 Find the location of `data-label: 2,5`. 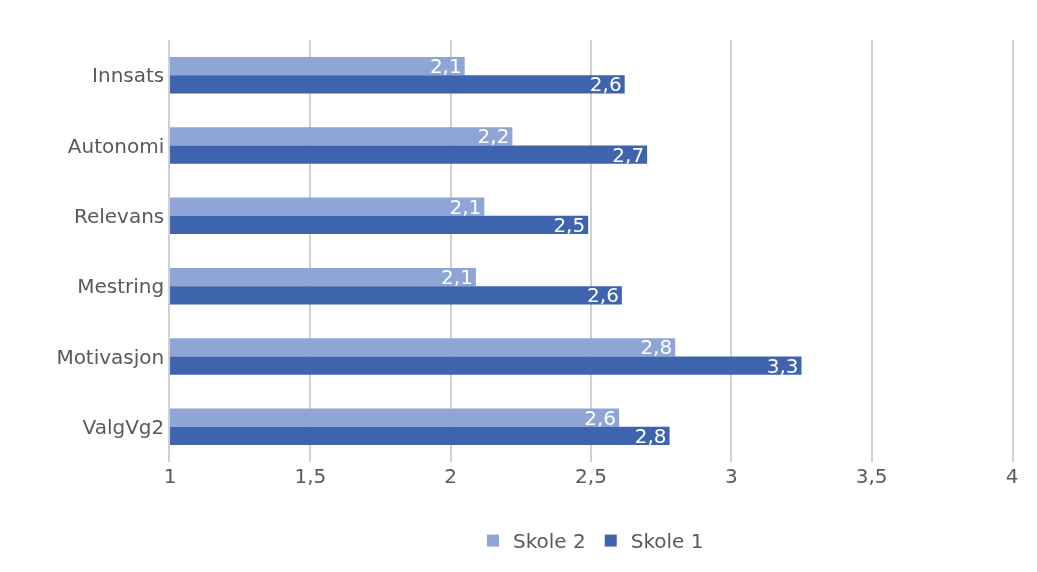

data-label: 2,5 is located at coordinates (569, 224).